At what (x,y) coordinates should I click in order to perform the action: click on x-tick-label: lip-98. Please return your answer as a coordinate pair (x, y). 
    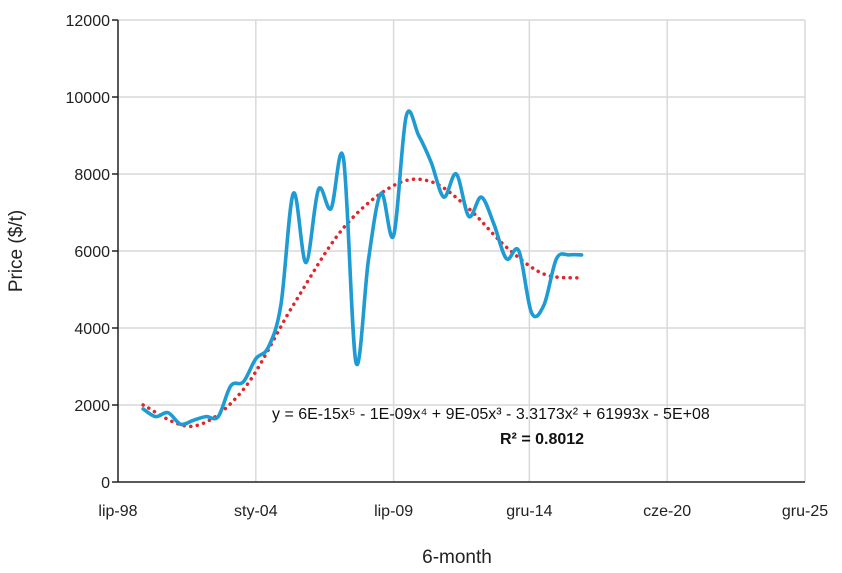
    Looking at the image, I should click on (117, 511).